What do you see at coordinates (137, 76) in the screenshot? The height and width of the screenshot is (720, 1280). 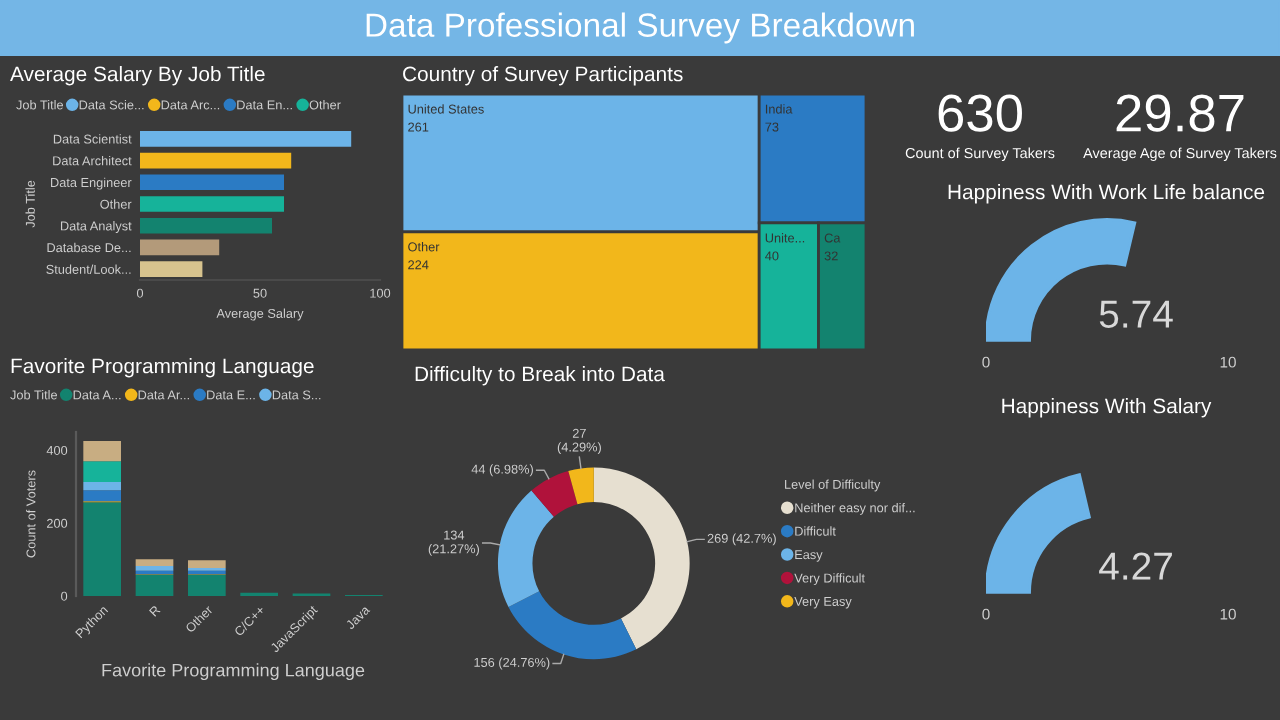 I see `chart-title: Average Salary By Job Title` at bounding box center [137, 76].